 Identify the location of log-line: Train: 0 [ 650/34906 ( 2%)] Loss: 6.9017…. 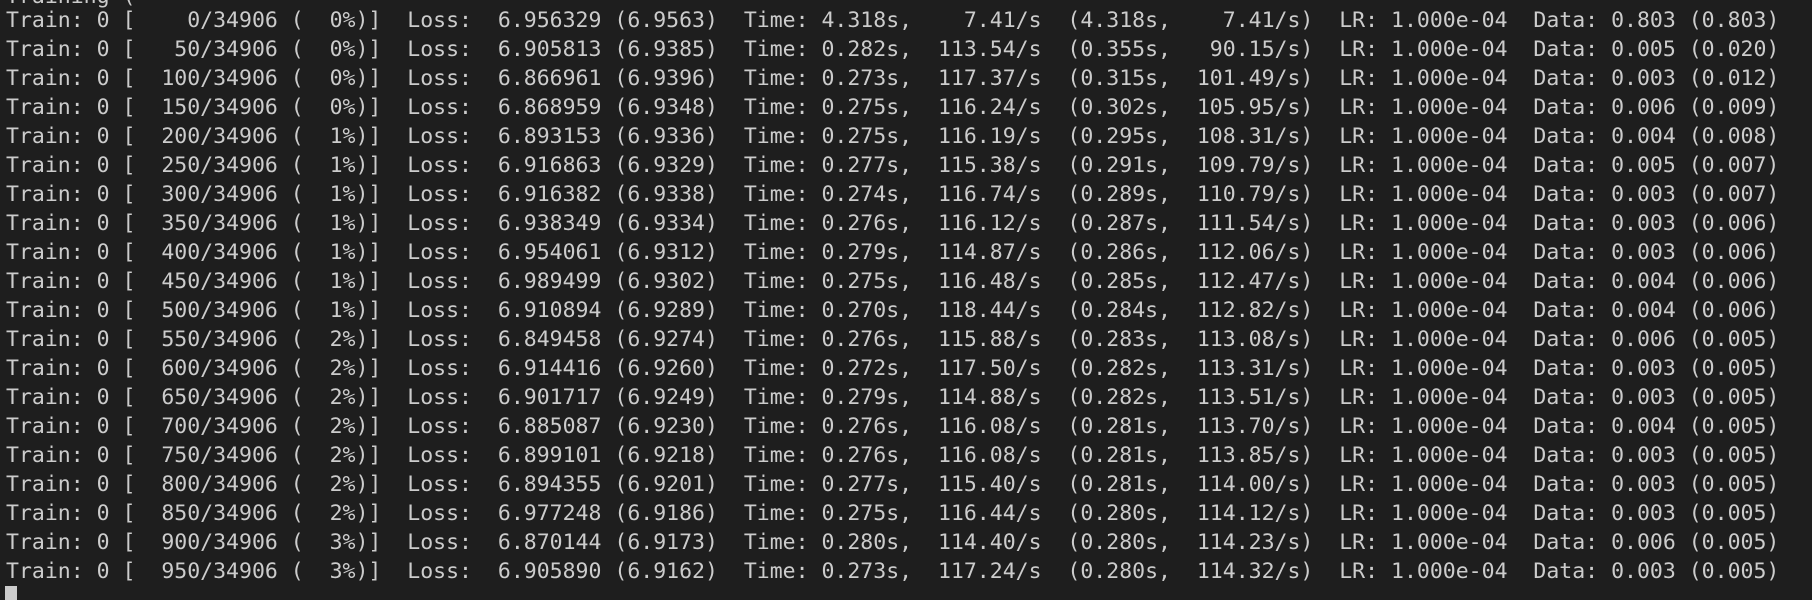
(893, 397).